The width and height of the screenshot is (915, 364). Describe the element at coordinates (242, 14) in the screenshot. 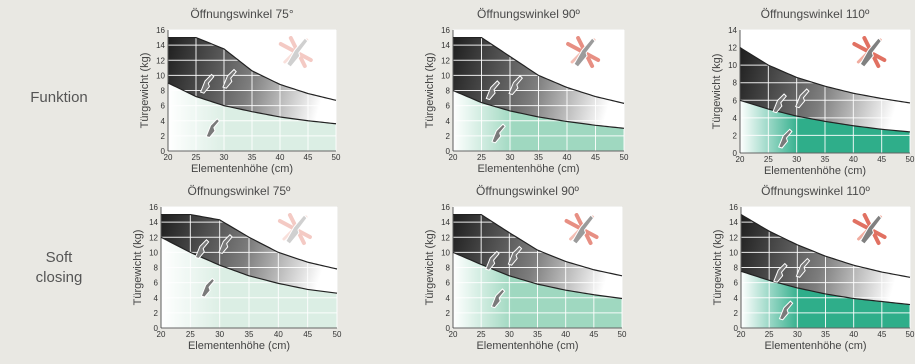

I see `chart-title: Öffnungswinkel 75°` at that location.